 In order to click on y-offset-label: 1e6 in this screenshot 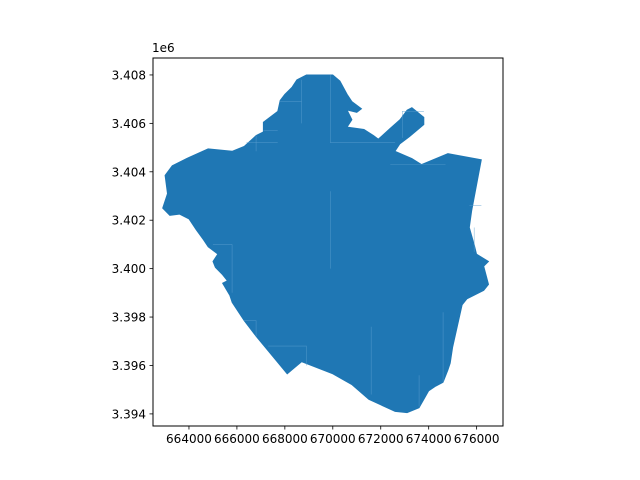, I will do `click(163, 48)`.